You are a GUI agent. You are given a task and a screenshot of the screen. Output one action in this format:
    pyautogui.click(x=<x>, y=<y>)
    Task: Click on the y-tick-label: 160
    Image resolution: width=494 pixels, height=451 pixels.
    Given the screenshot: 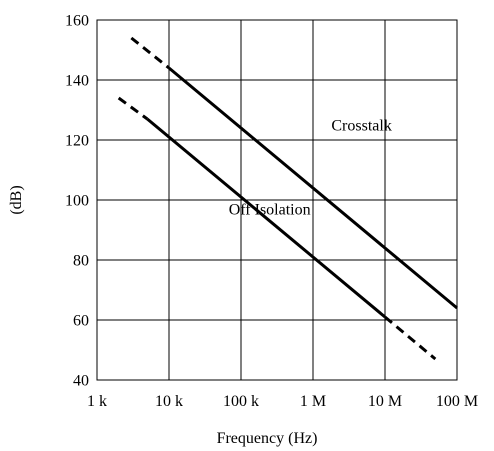 What is the action you would take?
    pyautogui.click(x=77, y=21)
    